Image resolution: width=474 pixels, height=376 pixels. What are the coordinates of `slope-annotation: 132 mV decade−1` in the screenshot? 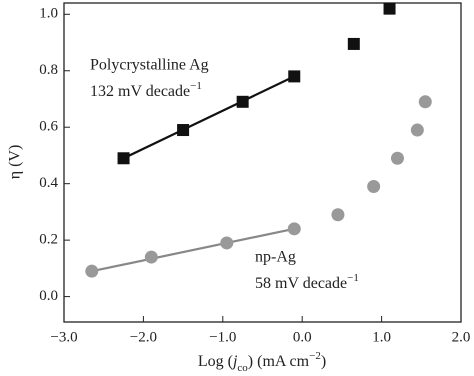 It's located at (146, 90).